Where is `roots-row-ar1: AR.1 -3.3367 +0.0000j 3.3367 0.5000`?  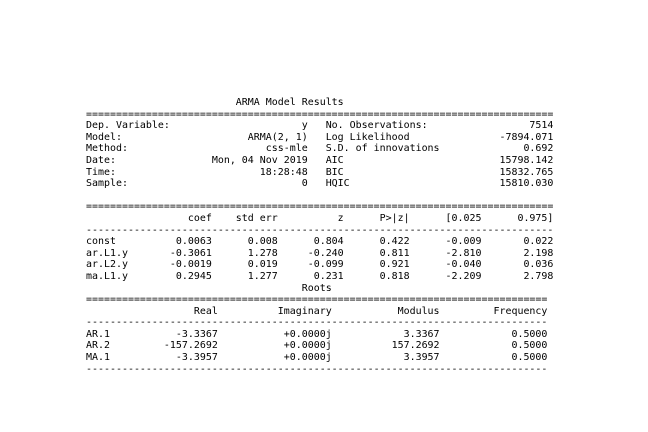
roots-row-ar1: AR.1 -3.3367 +0.0000j 3.3367 0.5000 is located at coordinates (317, 334).